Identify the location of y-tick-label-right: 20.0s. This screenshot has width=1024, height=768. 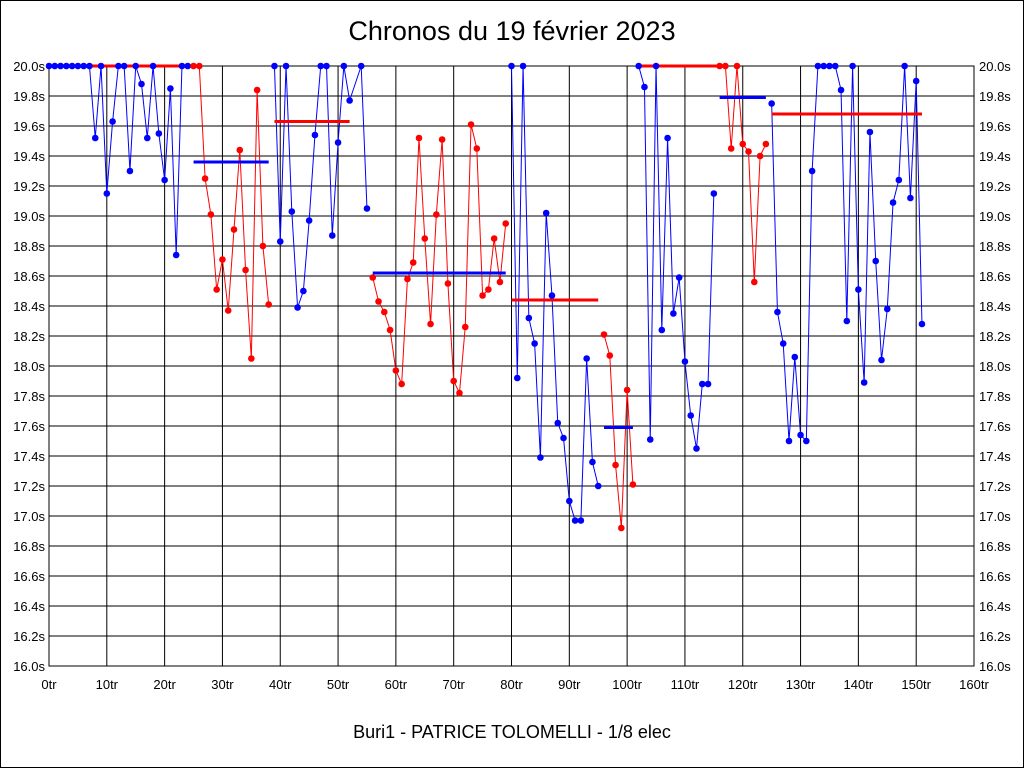
(995, 66).